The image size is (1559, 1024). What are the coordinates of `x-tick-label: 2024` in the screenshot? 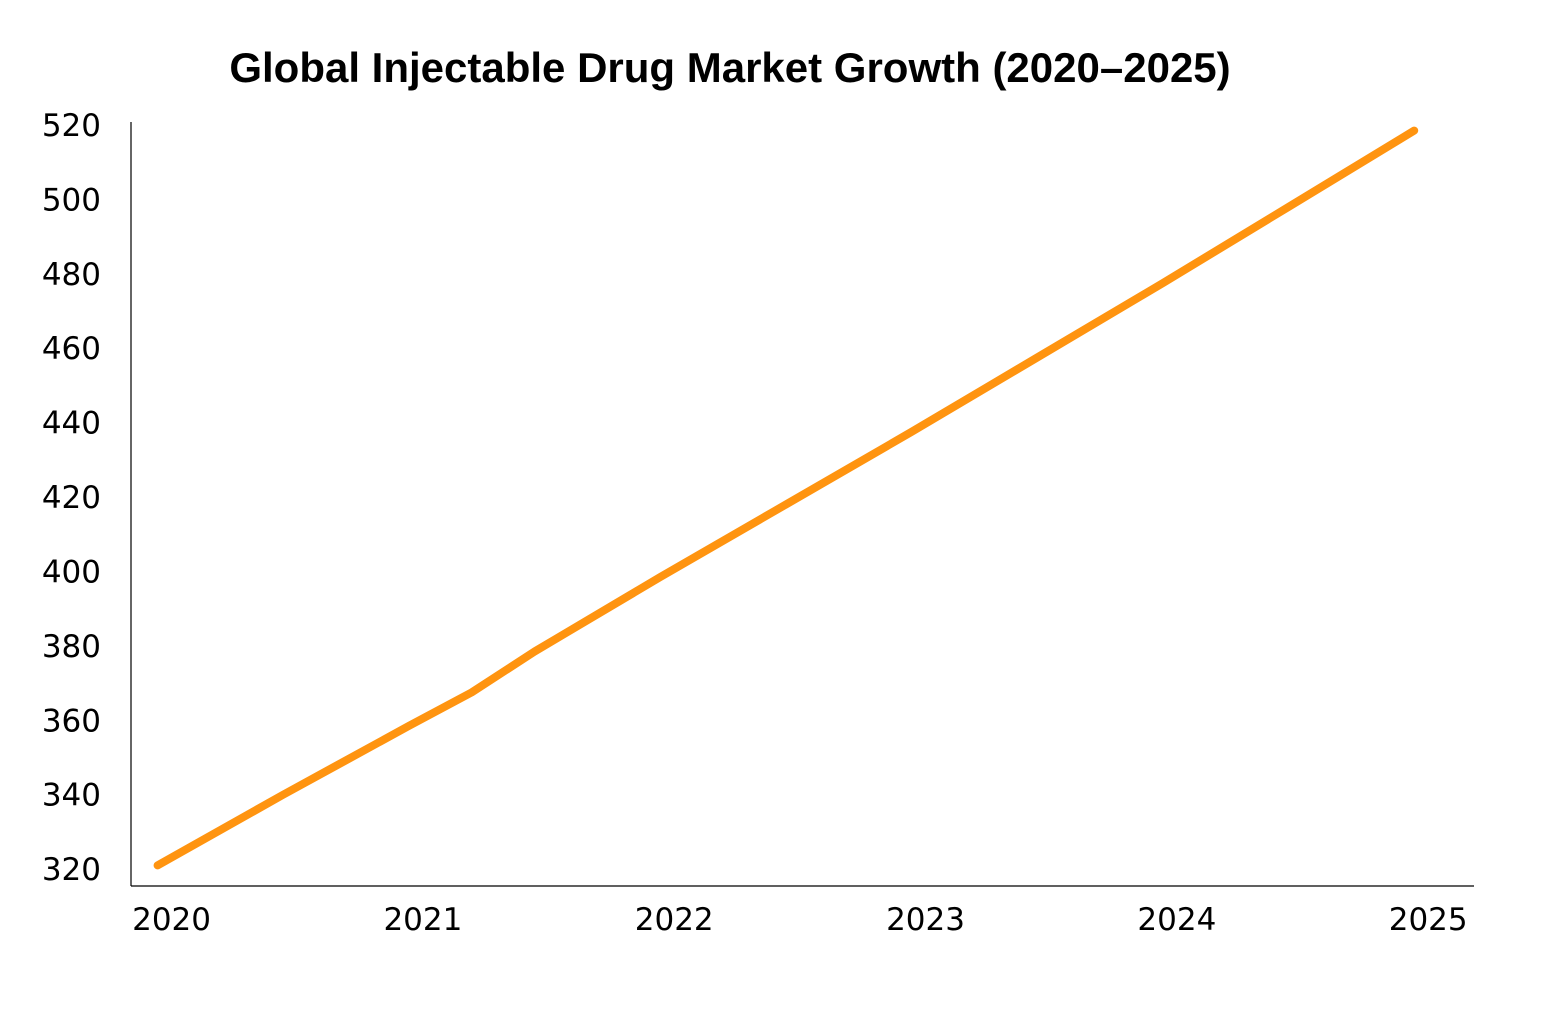 It's located at (1176, 920).